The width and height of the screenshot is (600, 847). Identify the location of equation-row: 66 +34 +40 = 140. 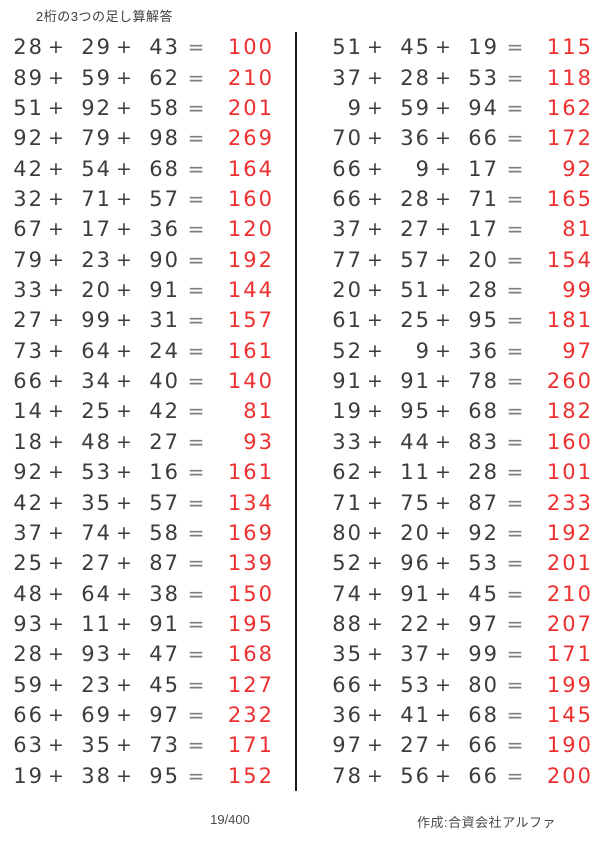
(149, 381).